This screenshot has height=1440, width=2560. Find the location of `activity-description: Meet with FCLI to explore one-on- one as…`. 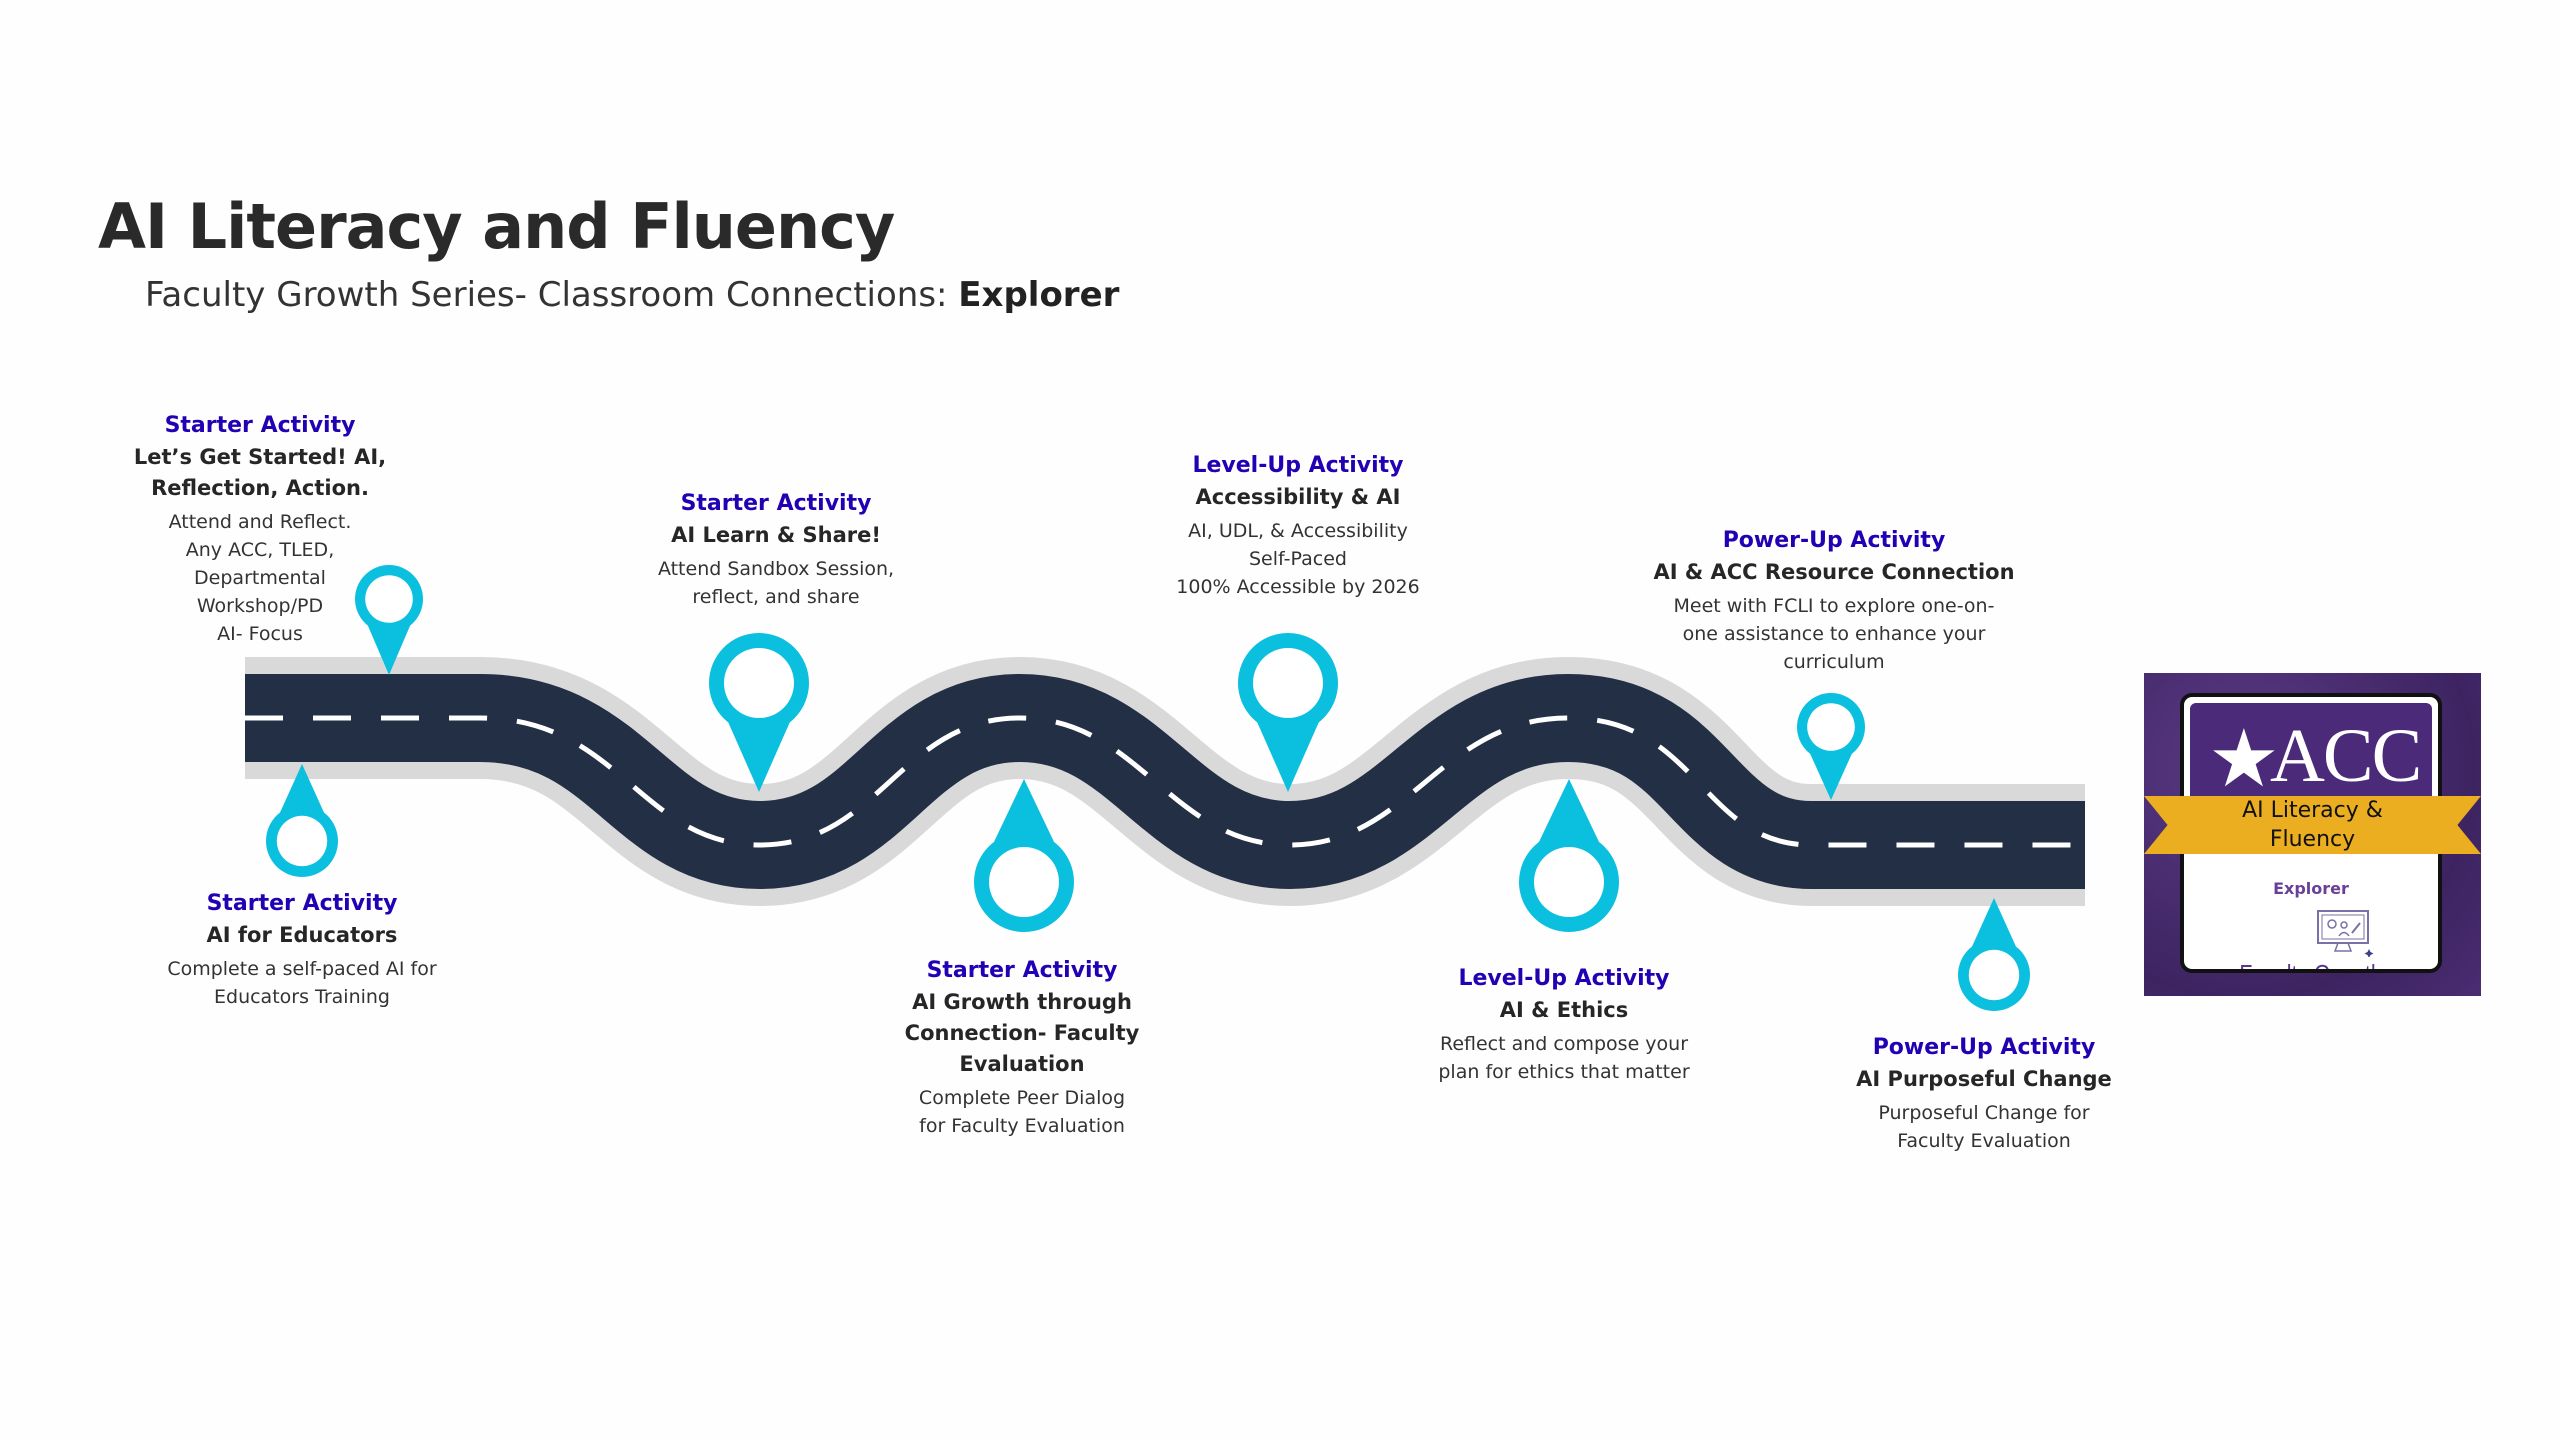

activity-description: Meet with FCLI to explore one-on- one as… is located at coordinates (1834, 634).